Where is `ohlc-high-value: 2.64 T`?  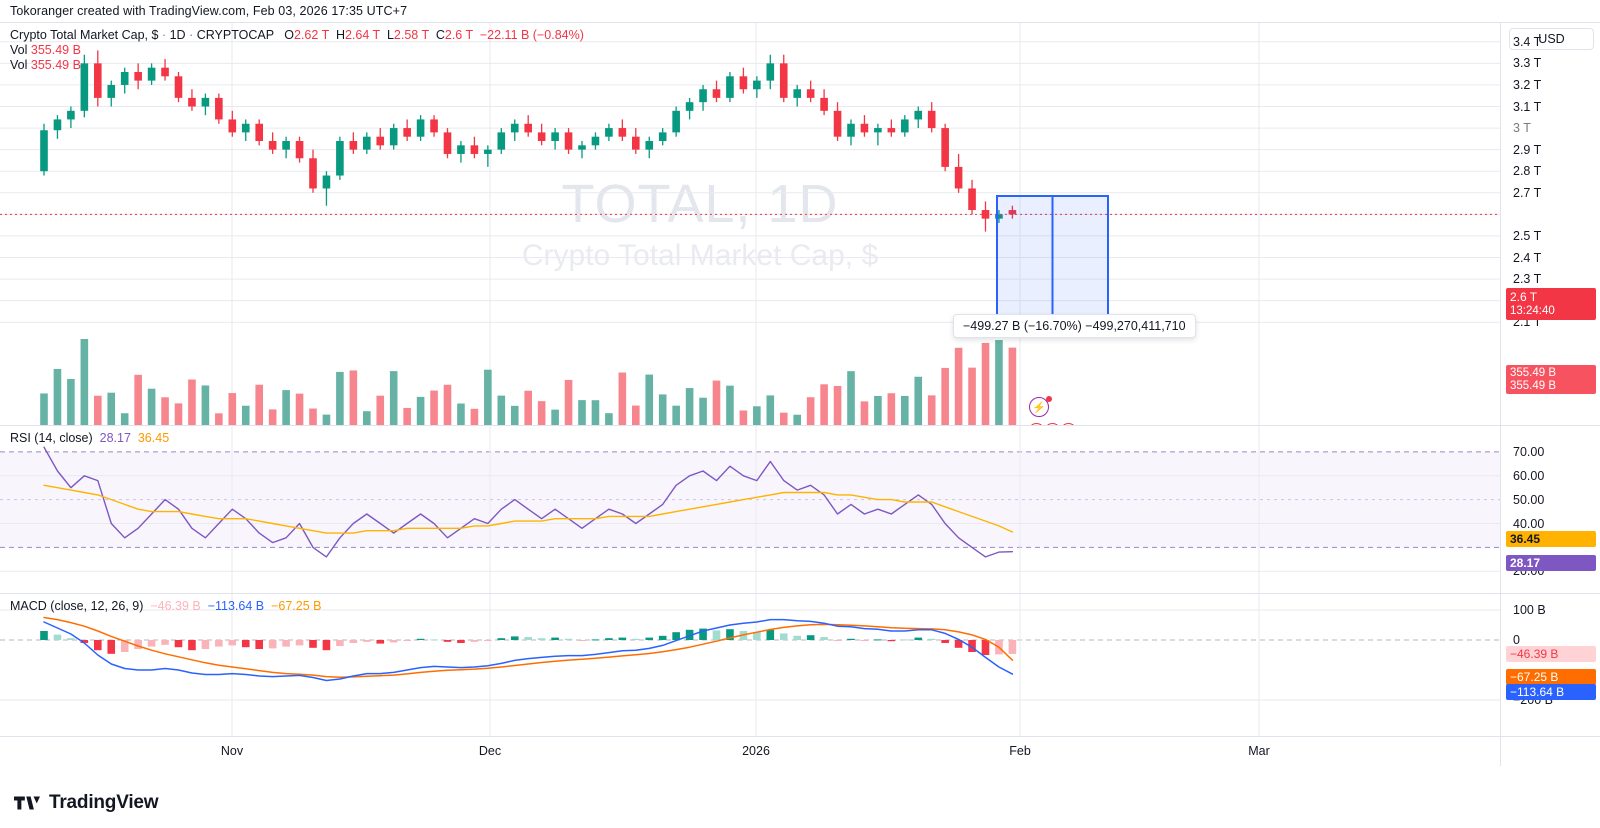
ohlc-high-value: 2.64 T is located at coordinates (362, 35).